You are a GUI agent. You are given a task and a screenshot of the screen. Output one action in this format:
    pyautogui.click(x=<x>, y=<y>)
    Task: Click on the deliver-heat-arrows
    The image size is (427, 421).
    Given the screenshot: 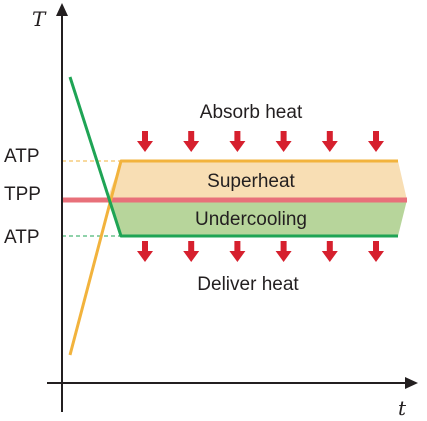 What is the action you would take?
    pyautogui.click(x=260, y=251)
    